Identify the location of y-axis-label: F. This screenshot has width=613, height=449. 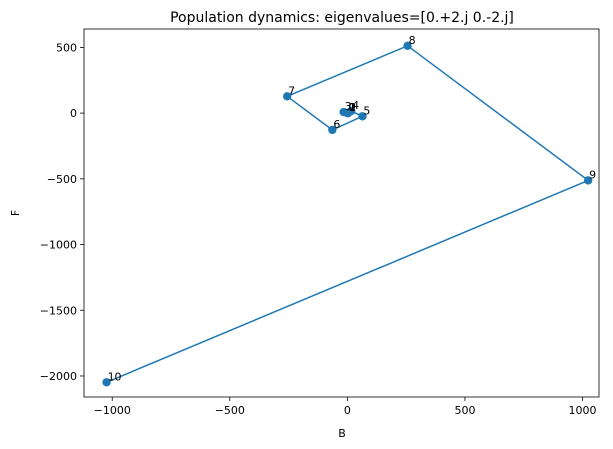
(15, 213).